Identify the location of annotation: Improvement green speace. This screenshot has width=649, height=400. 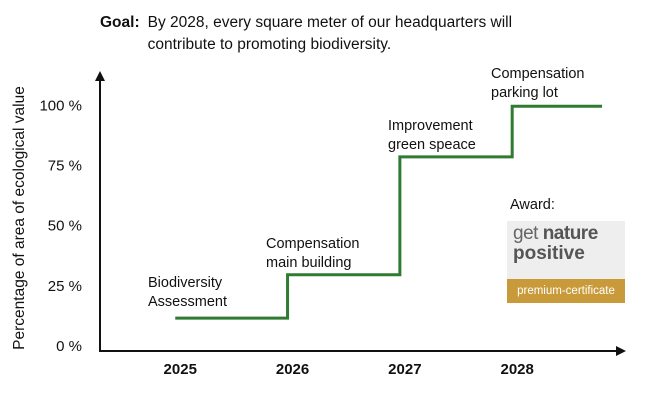
(432, 135).